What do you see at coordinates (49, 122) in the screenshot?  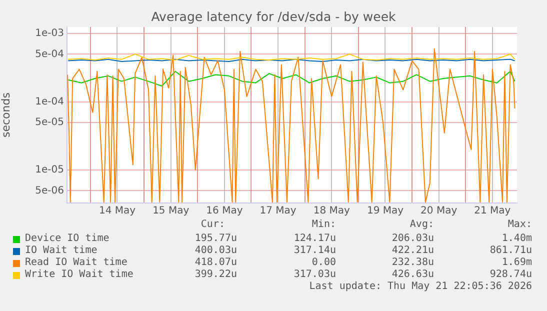 I see `y-tick-label: 5e-05` at bounding box center [49, 122].